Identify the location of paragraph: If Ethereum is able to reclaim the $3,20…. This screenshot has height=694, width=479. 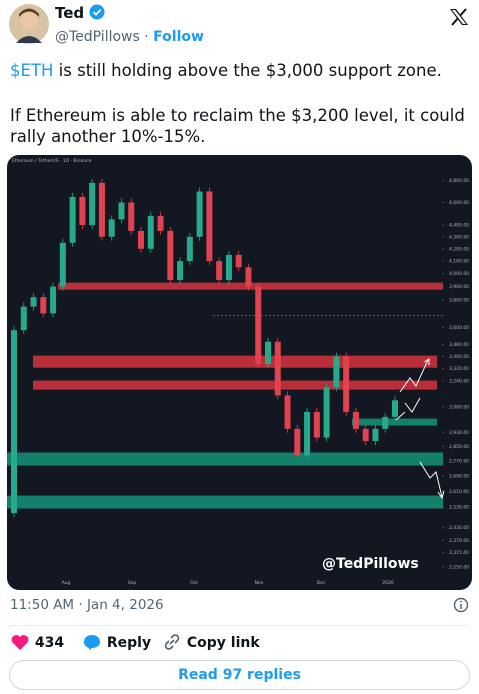
(237, 126).